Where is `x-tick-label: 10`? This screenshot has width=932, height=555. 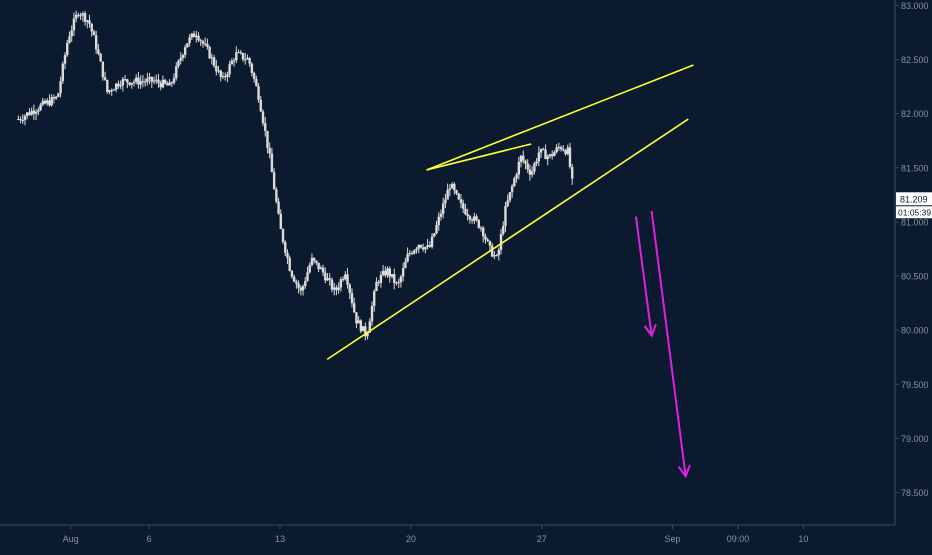 x-tick-label: 10 is located at coordinates (803, 539).